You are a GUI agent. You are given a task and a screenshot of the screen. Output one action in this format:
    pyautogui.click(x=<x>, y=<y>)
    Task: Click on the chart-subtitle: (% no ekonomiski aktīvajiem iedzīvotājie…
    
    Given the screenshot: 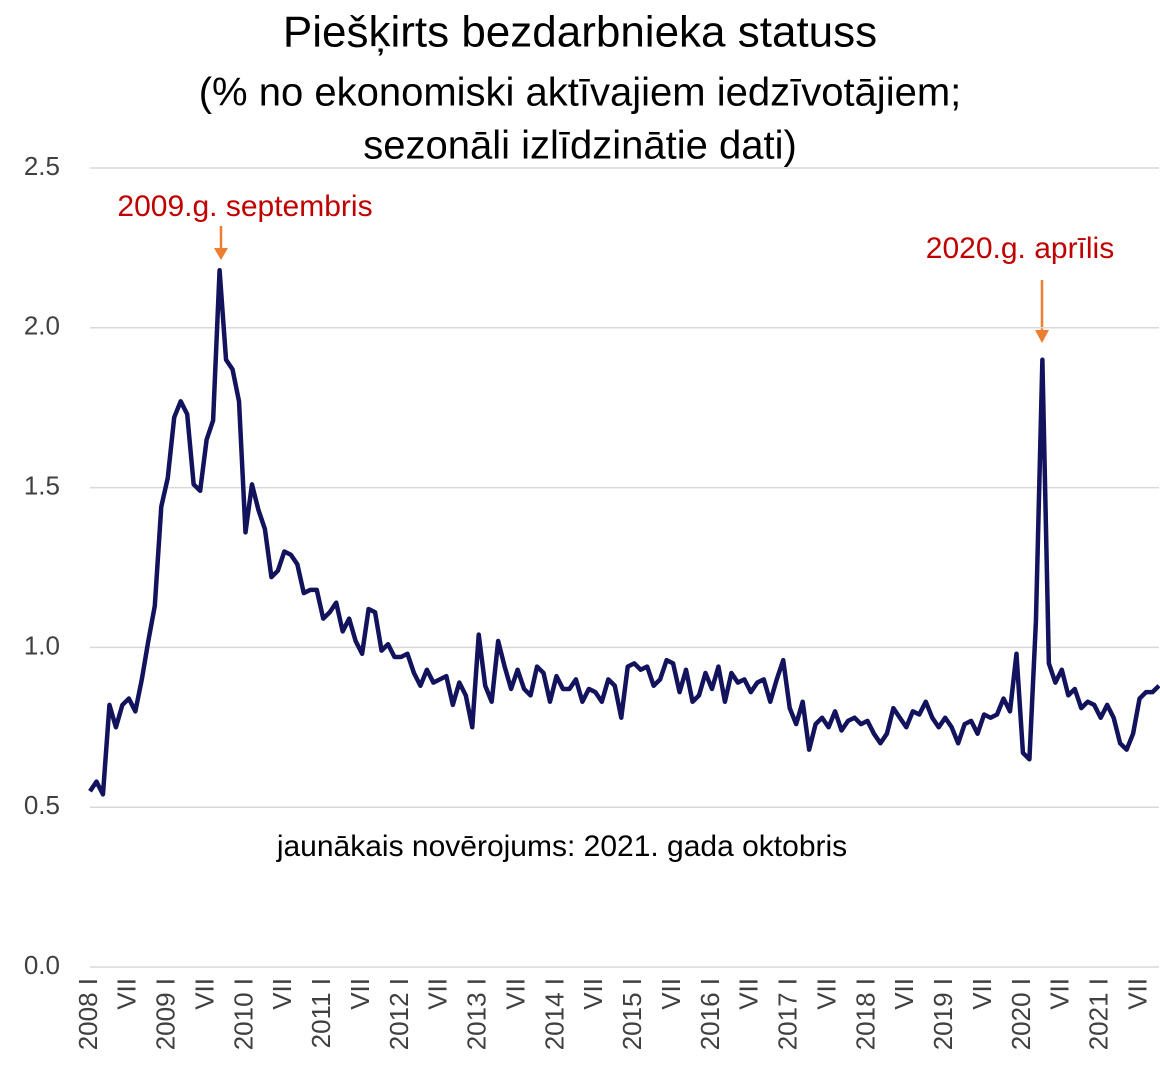 What is the action you would take?
    pyautogui.click(x=580, y=93)
    